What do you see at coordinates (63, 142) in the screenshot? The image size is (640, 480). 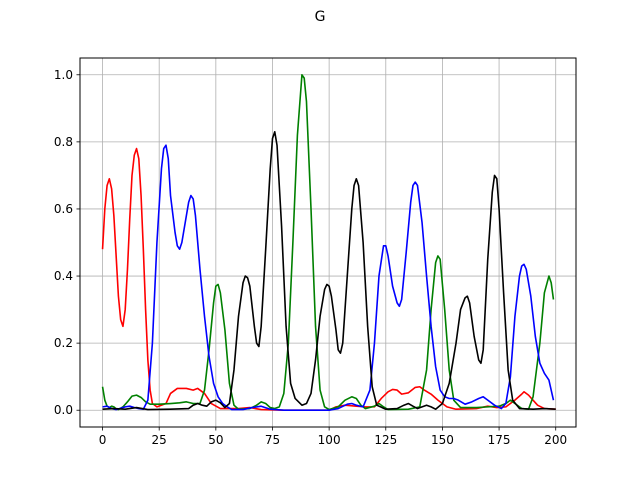 I see `y-tick-label: 0.8` at bounding box center [63, 142].